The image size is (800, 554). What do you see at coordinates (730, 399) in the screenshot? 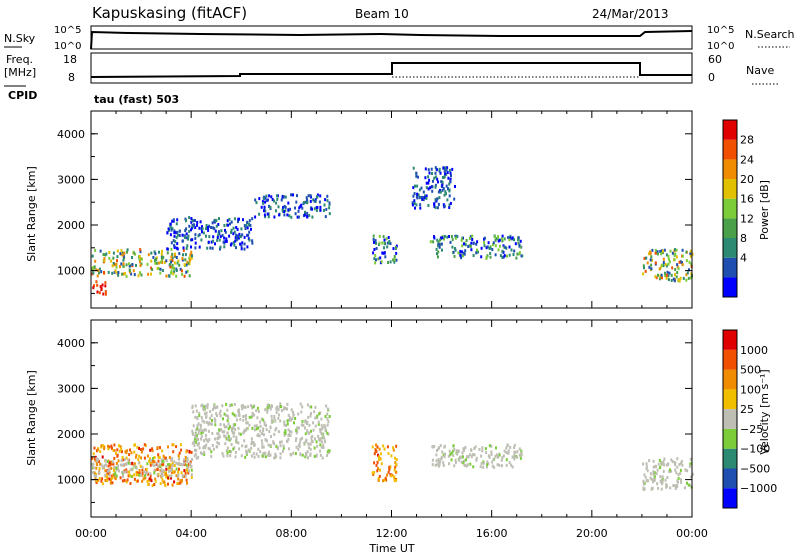
I see `colorbar-segment` at bounding box center [730, 399].